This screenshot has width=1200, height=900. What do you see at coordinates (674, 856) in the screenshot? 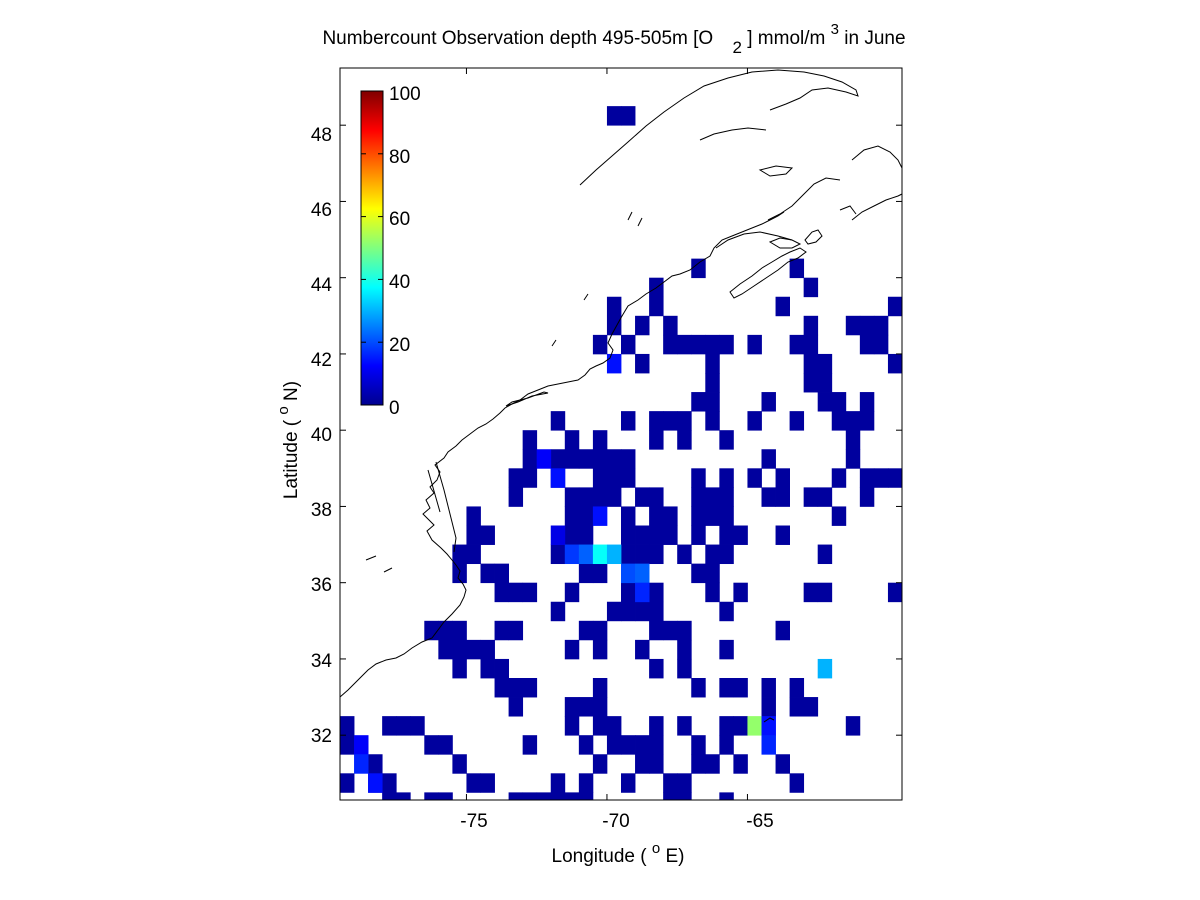
I see `x-label-post: E)` at bounding box center [674, 856].